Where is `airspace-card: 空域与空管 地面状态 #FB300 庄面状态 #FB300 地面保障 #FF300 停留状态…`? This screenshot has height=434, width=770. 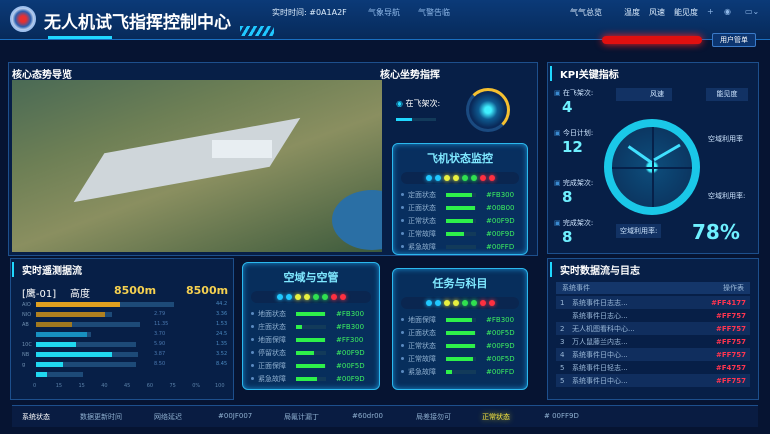 airspace-card: 空域与空管 地面状态 #FB300 庄面状态 #FB300 地面保障 #FF300 停留状态… is located at coordinates (311, 326).